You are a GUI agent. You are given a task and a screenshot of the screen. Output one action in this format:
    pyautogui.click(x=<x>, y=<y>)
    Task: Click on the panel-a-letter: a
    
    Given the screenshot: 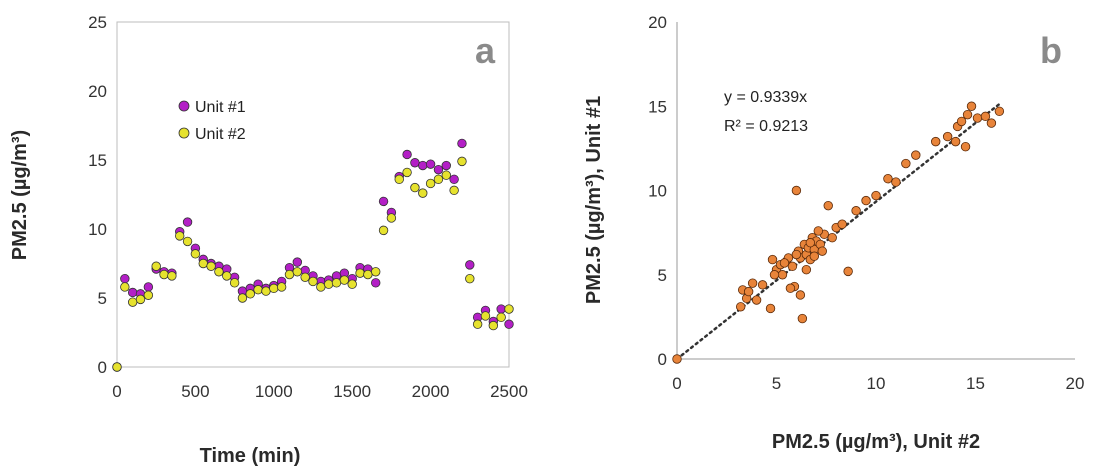 What is the action you would take?
    pyautogui.click(x=485, y=50)
    